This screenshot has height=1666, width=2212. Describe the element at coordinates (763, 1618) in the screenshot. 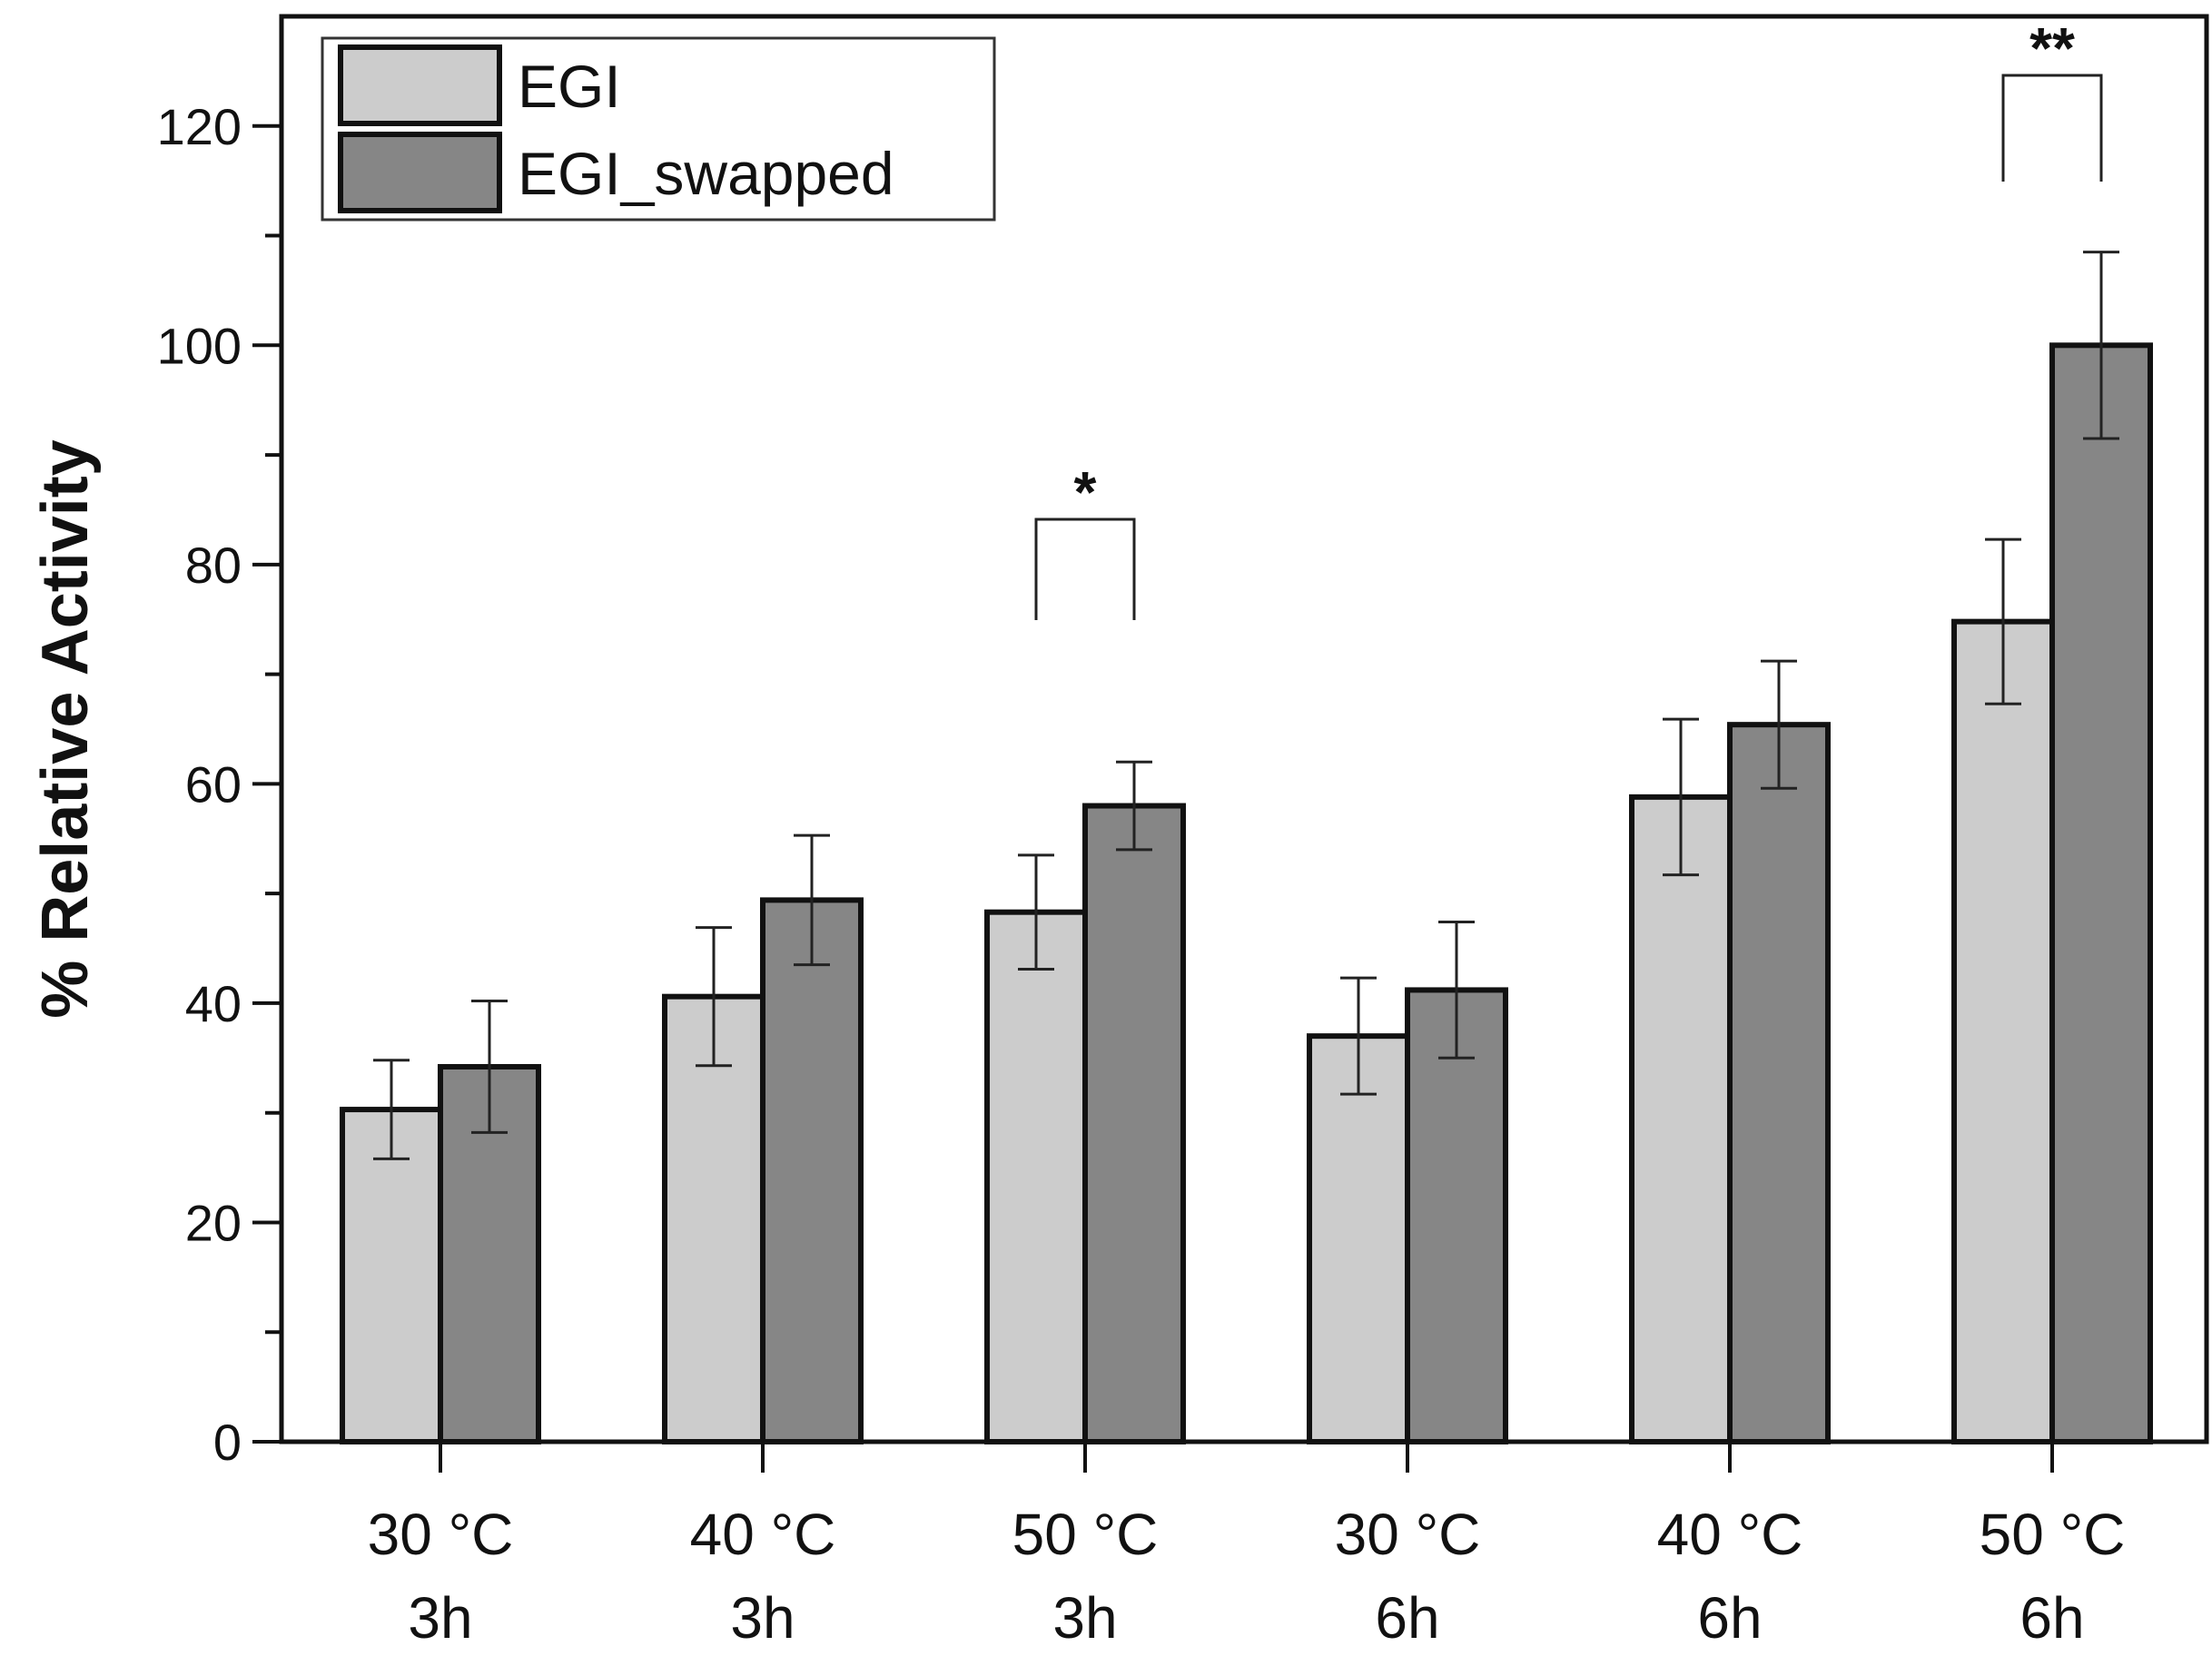

I see `x-category-time-1: 3h` at that location.